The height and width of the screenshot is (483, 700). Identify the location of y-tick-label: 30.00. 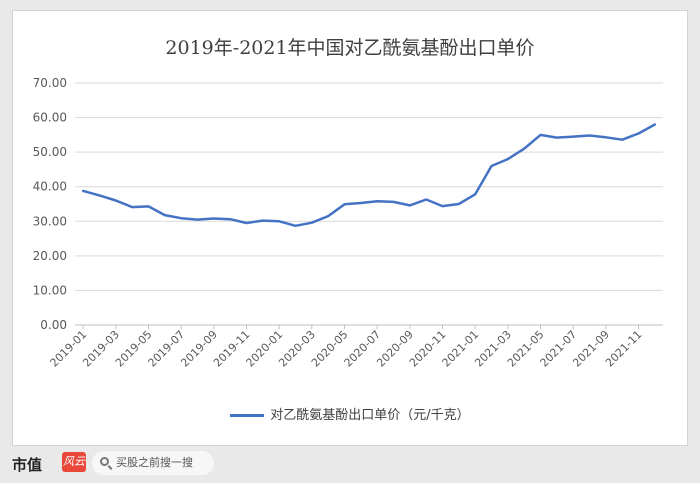
(50, 221).